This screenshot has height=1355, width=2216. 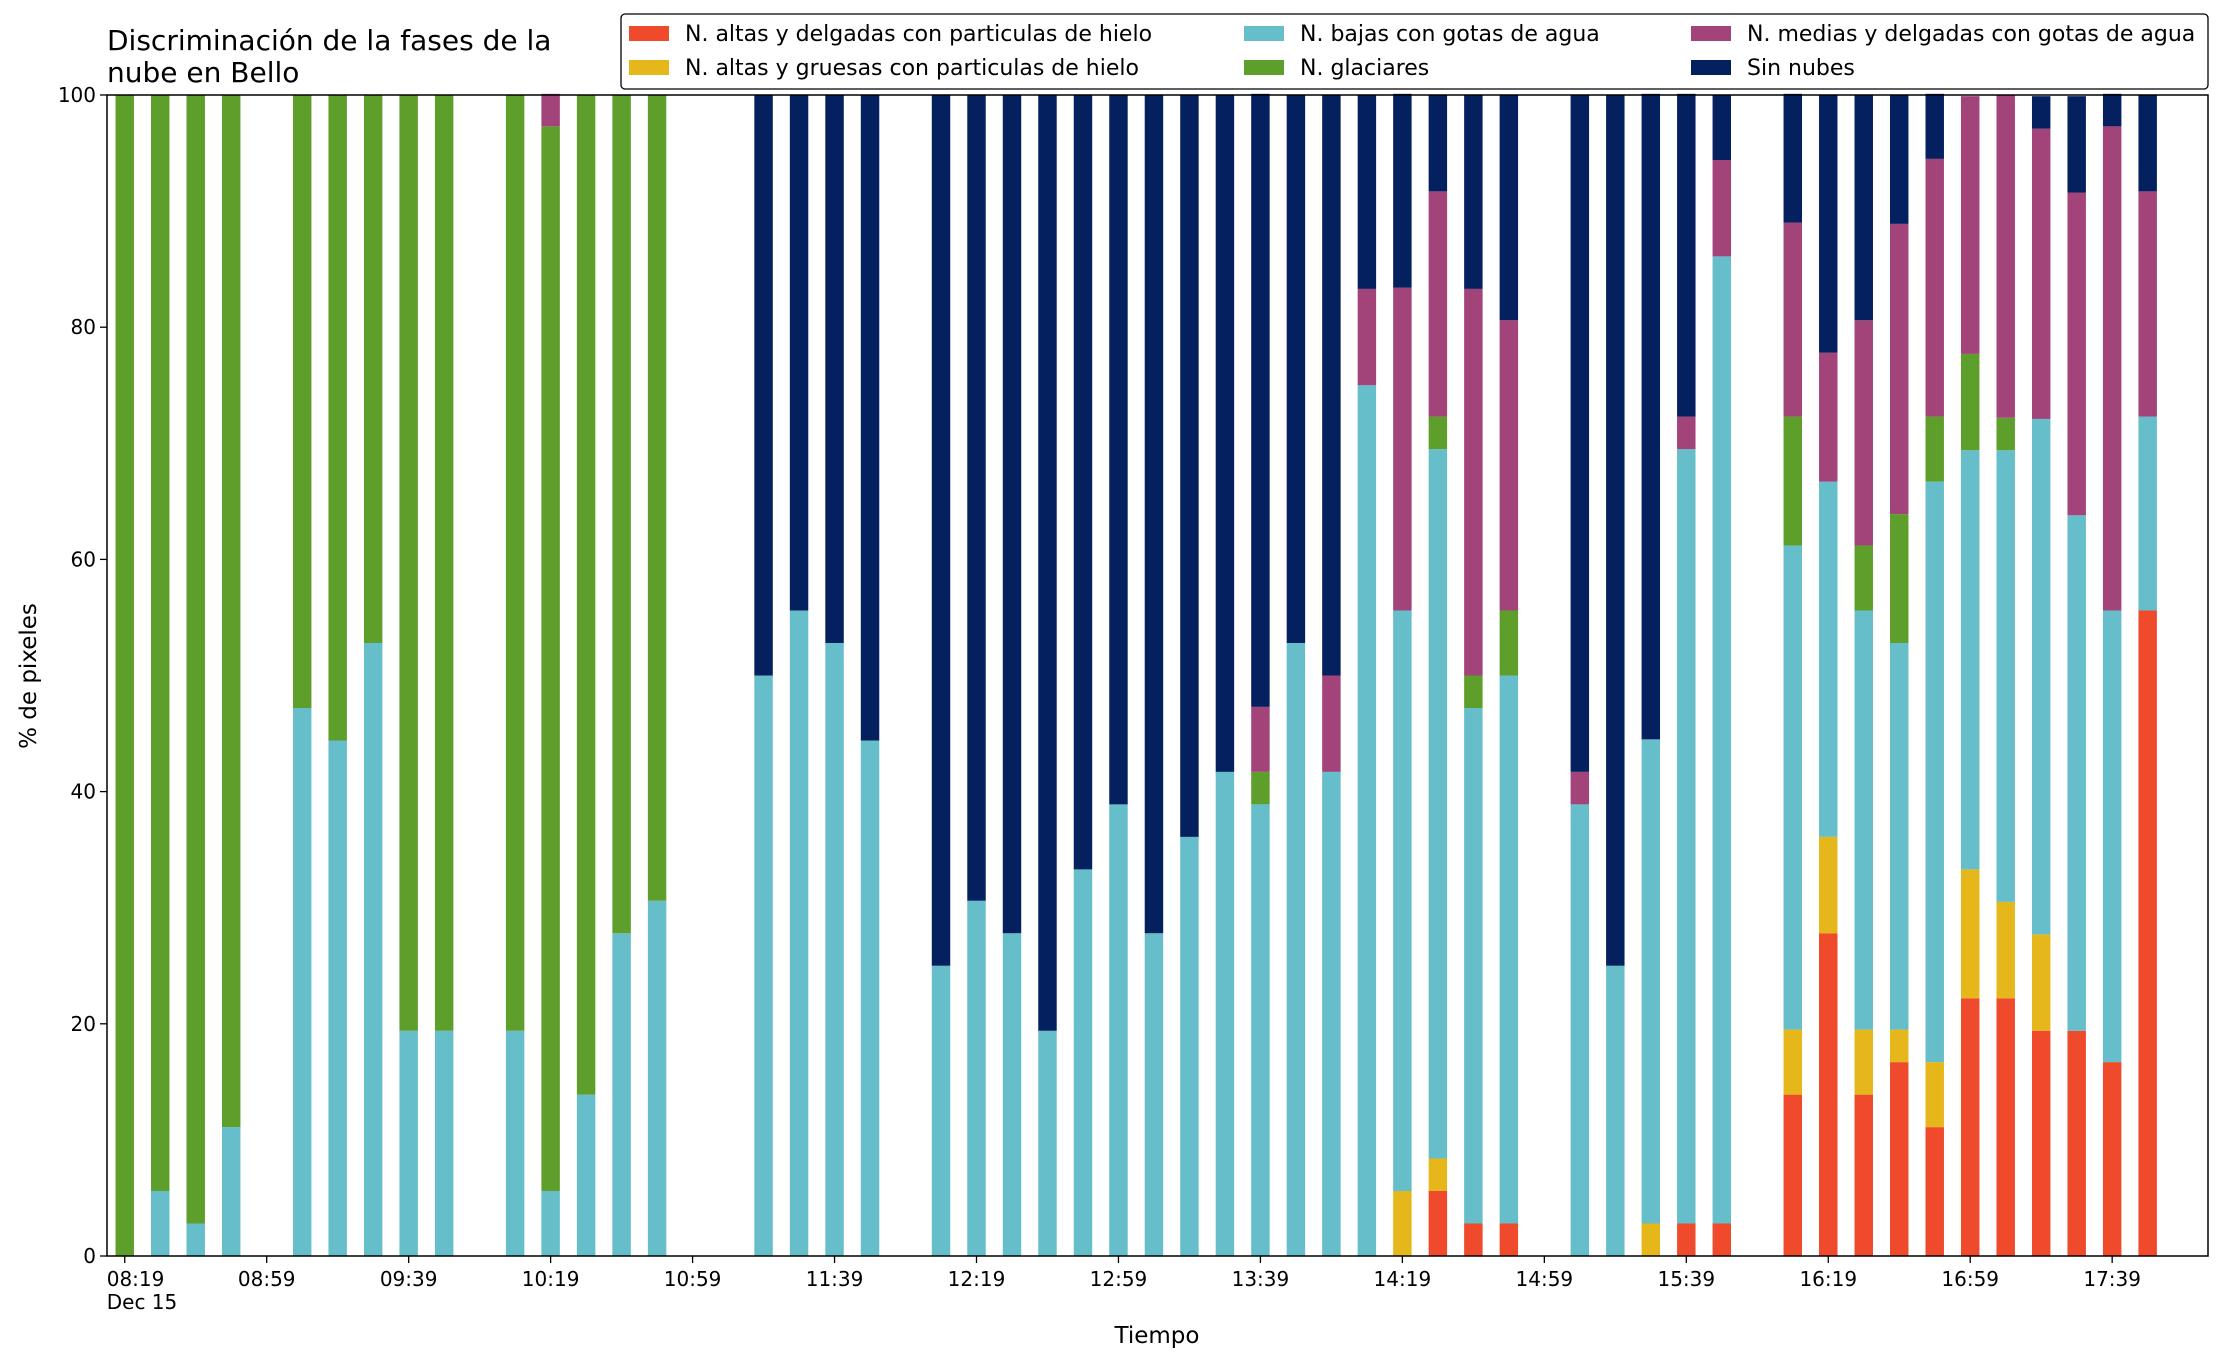 What do you see at coordinates (83, 792) in the screenshot?
I see `y-tick-label: 40` at bounding box center [83, 792].